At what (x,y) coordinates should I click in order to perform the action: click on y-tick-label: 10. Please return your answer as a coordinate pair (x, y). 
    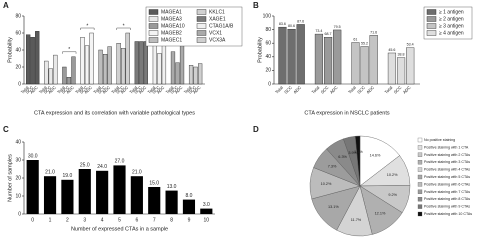
    Looking at the image, I should click on (18, 196).